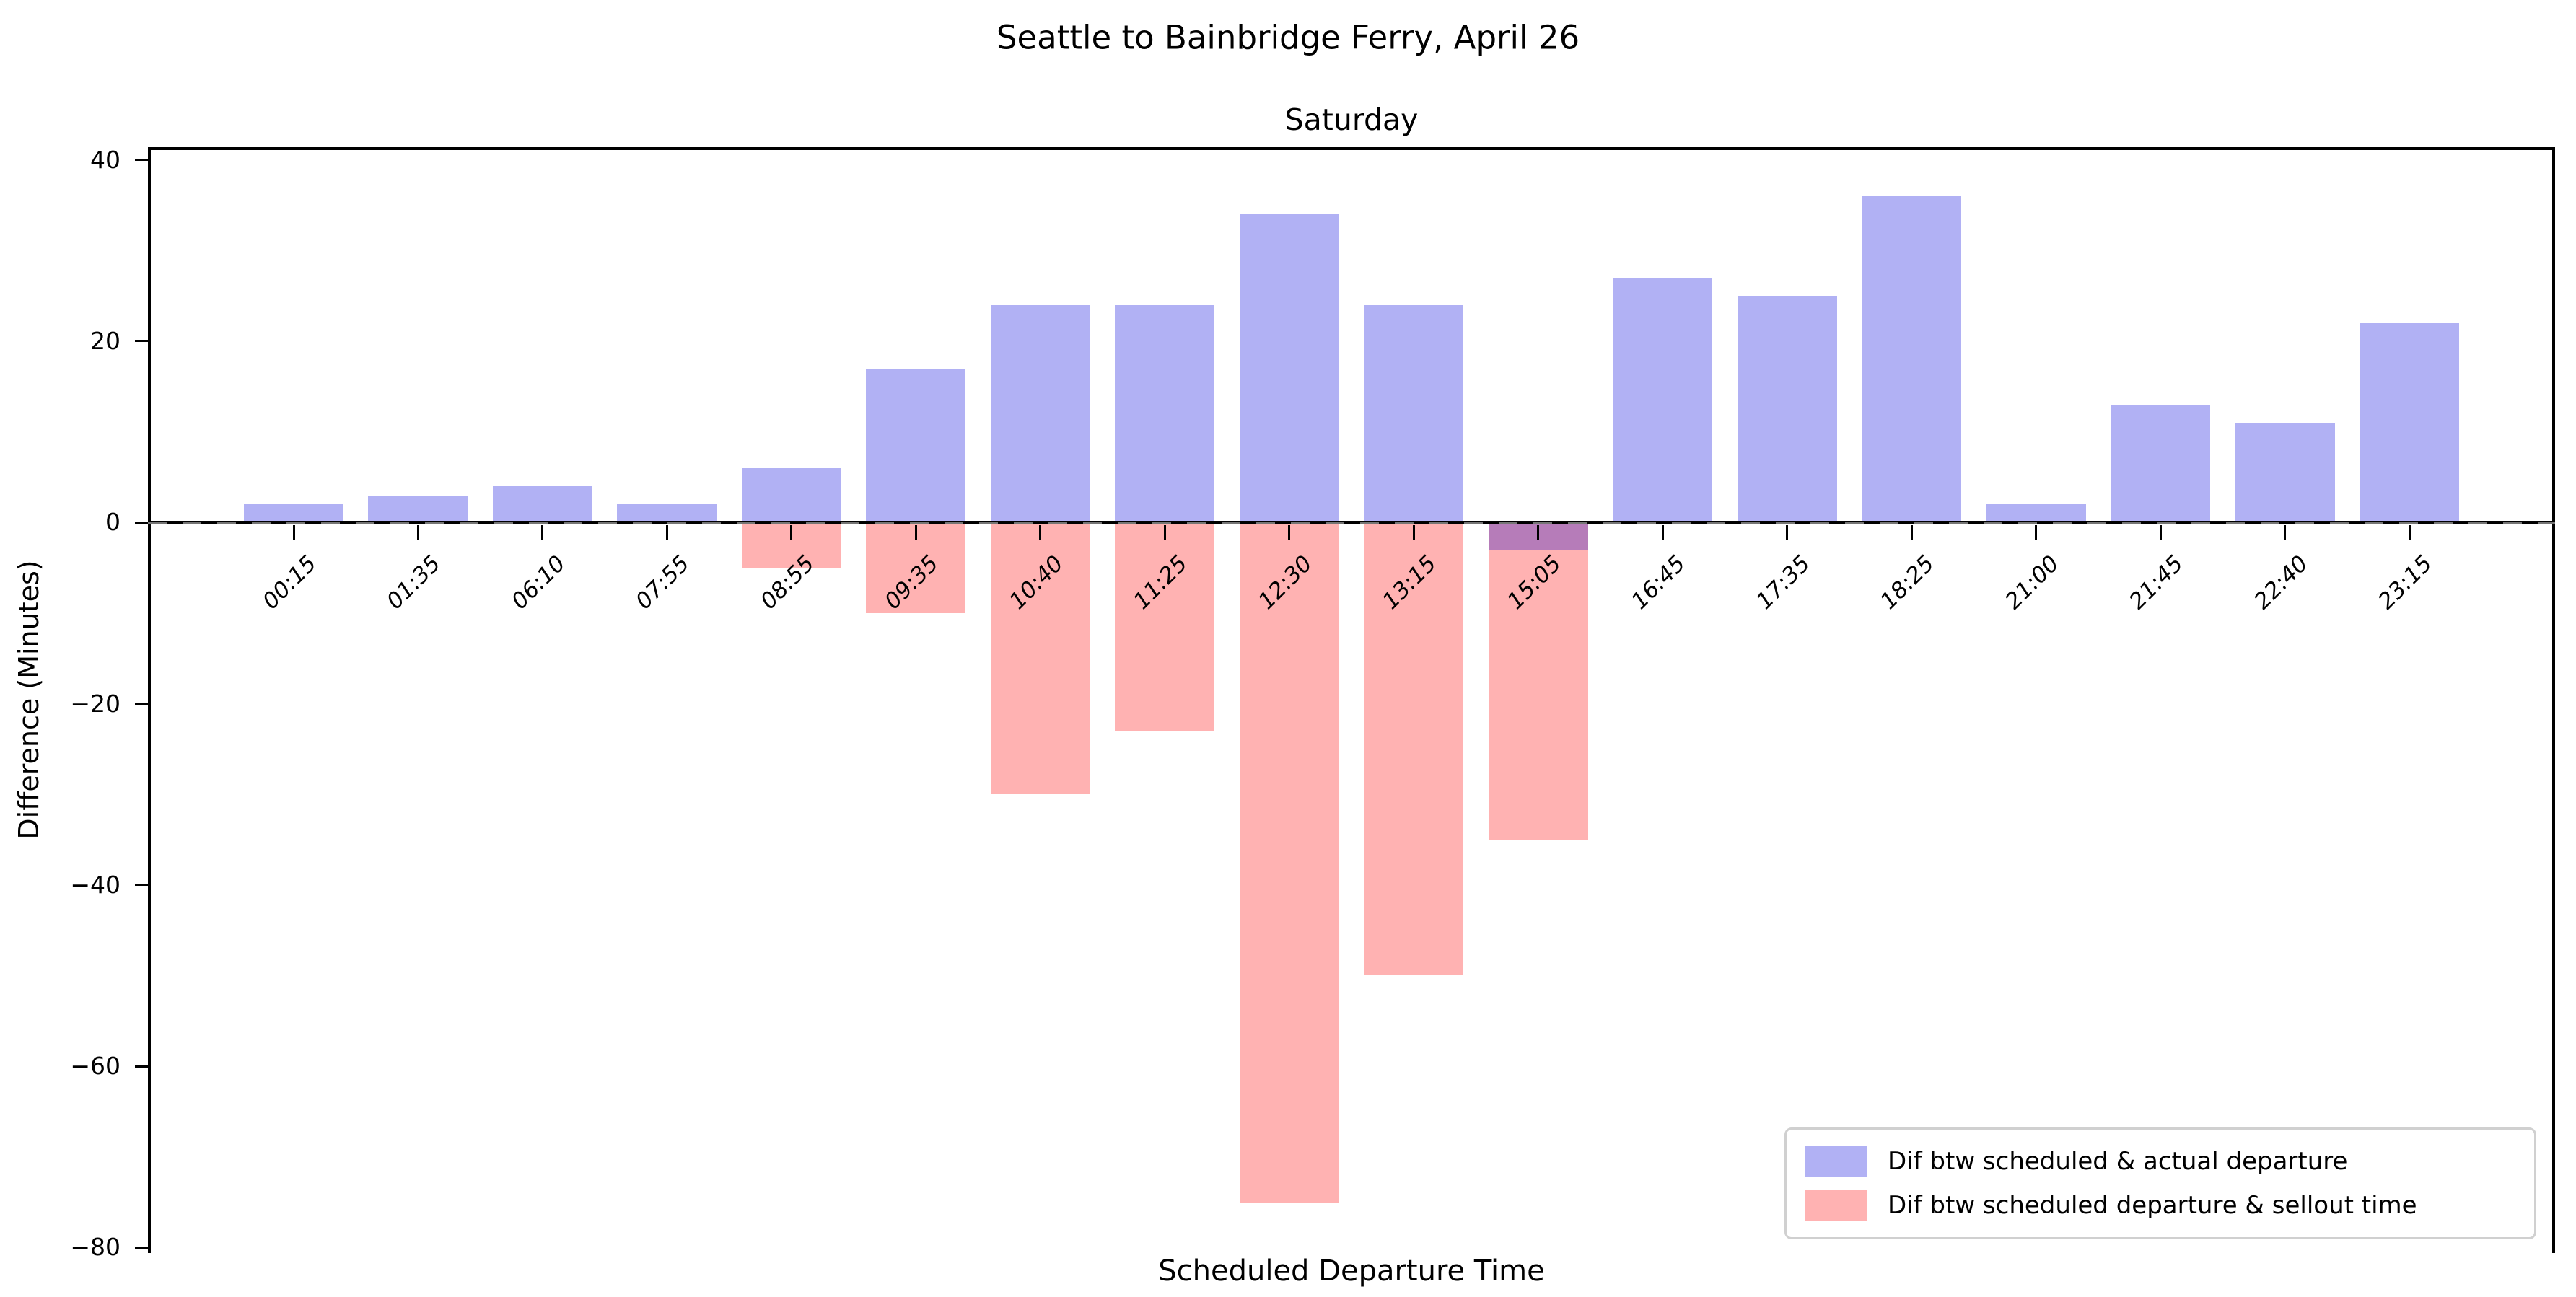 This screenshot has height=1297, width=2576. Describe the element at coordinates (542, 532) in the screenshot. I see `x-tick-06:10` at that location.